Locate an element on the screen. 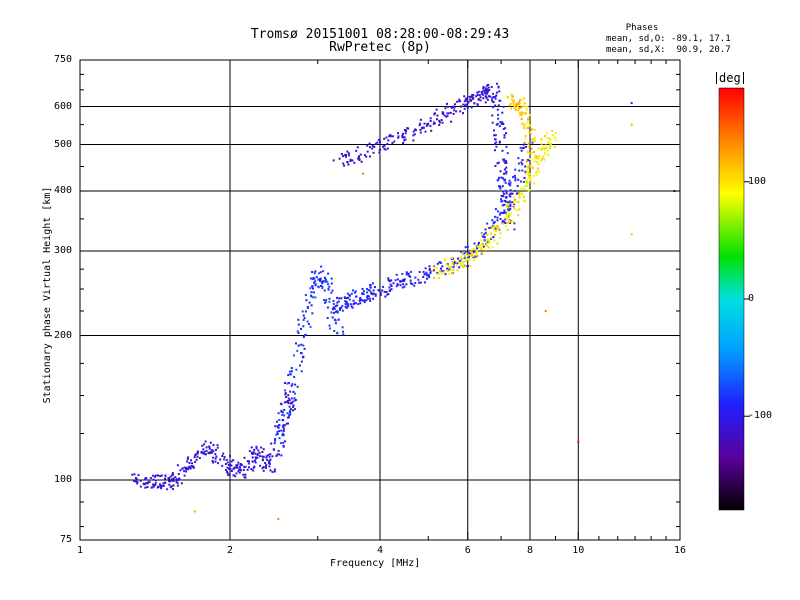 Image resolution: width=800 pixels, height=600 pixels. x-tick-label: 1 is located at coordinates (80, 550).